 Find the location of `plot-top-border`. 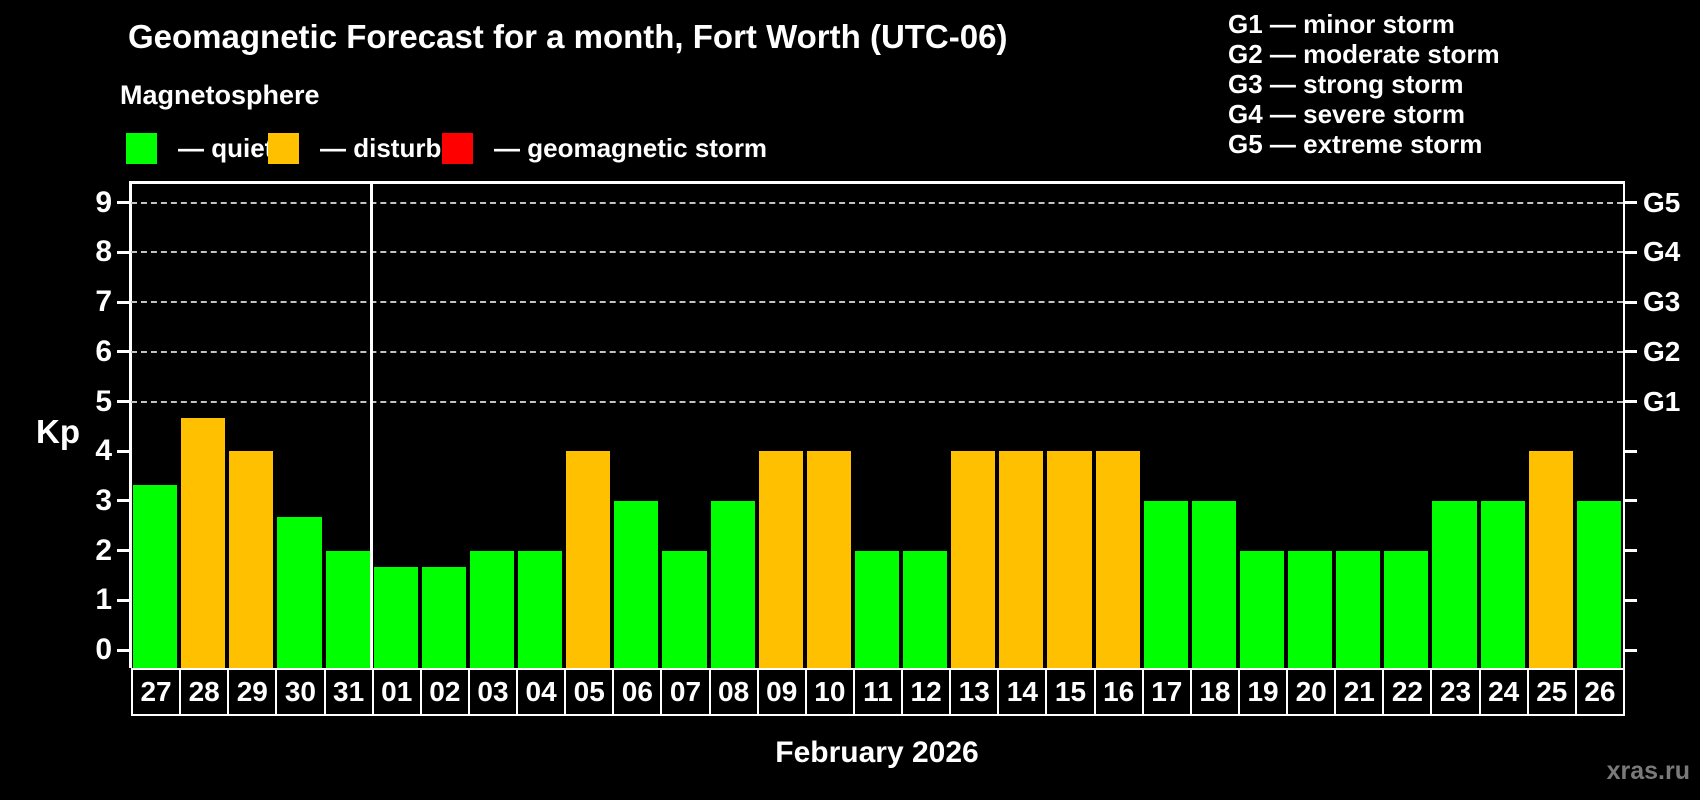

plot-top-border is located at coordinates (877, 182).